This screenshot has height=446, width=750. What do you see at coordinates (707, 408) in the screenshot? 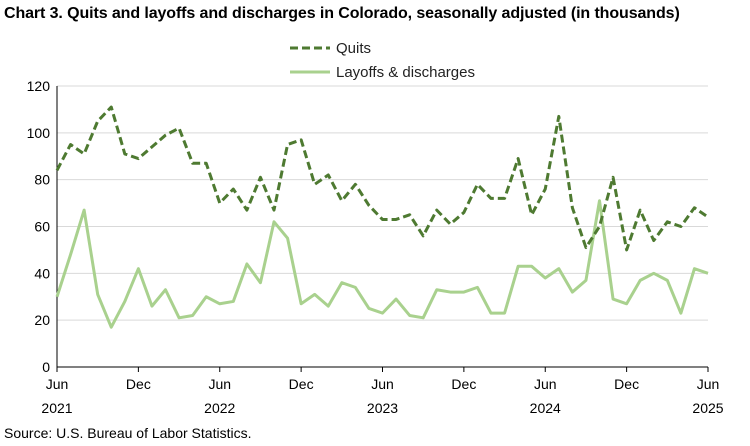
I see `x-tick-year-label: 2025` at bounding box center [707, 408].